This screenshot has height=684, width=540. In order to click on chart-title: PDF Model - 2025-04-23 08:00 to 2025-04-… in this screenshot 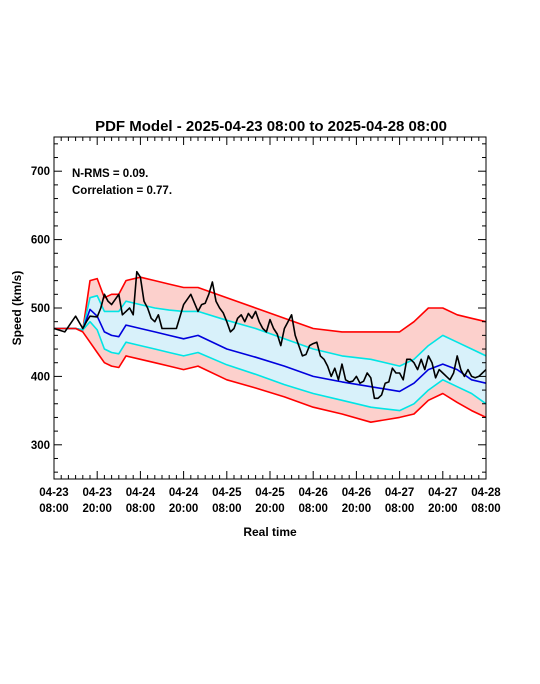, I will do `click(271, 126)`.